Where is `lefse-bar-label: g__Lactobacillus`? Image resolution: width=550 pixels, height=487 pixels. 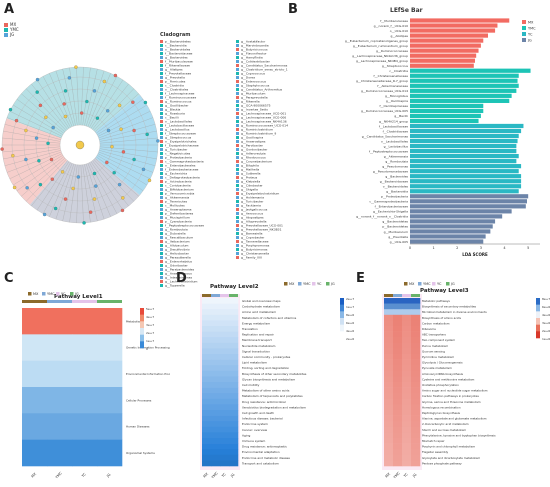
lefse-bar-label: g__Lactobacillus is located at coordinates (396, 146).